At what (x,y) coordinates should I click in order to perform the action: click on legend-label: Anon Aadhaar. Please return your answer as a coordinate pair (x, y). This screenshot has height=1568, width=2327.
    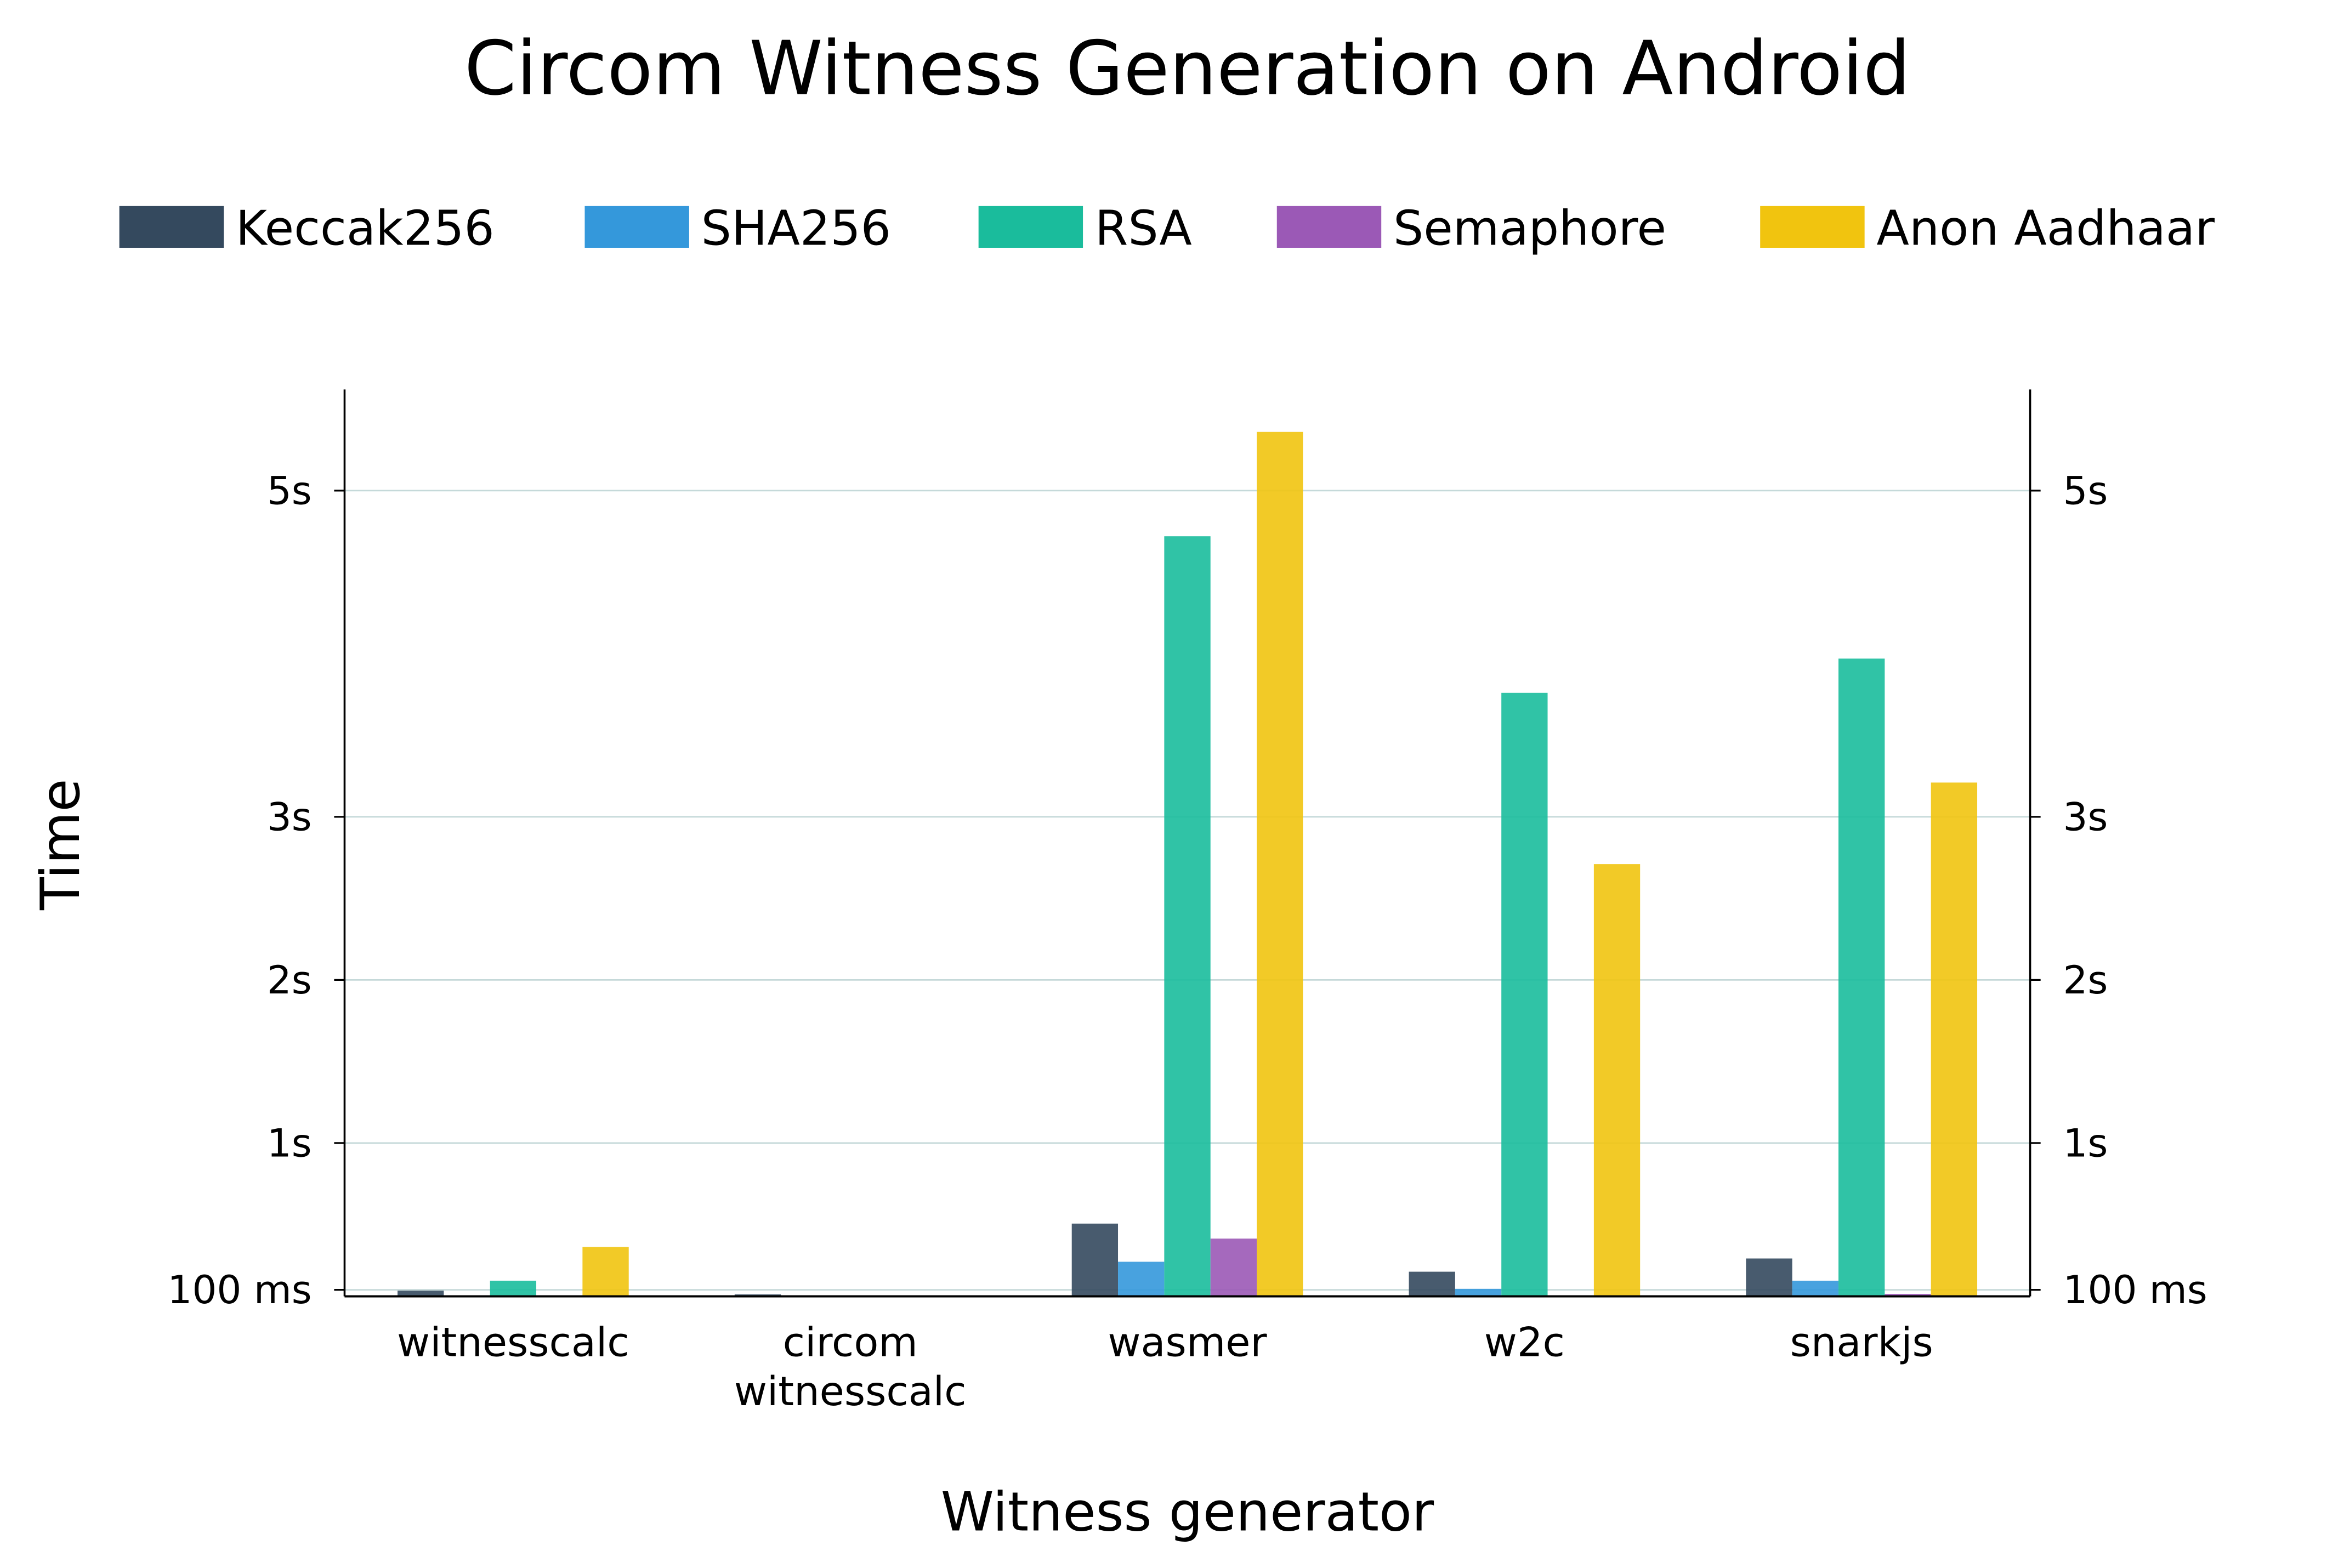
    Looking at the image, I should click on (2045, 229).